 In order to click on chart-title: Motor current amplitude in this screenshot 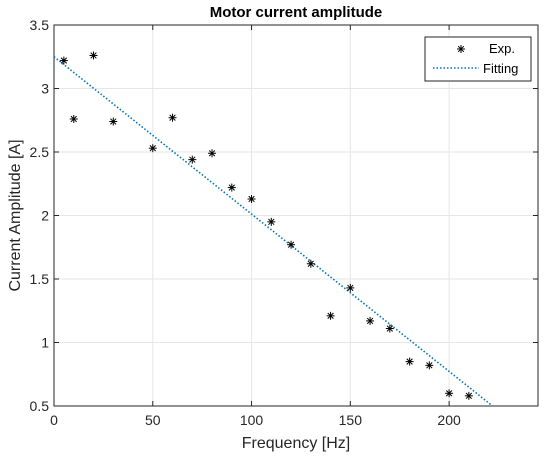, I will do `click(296, 12)`.